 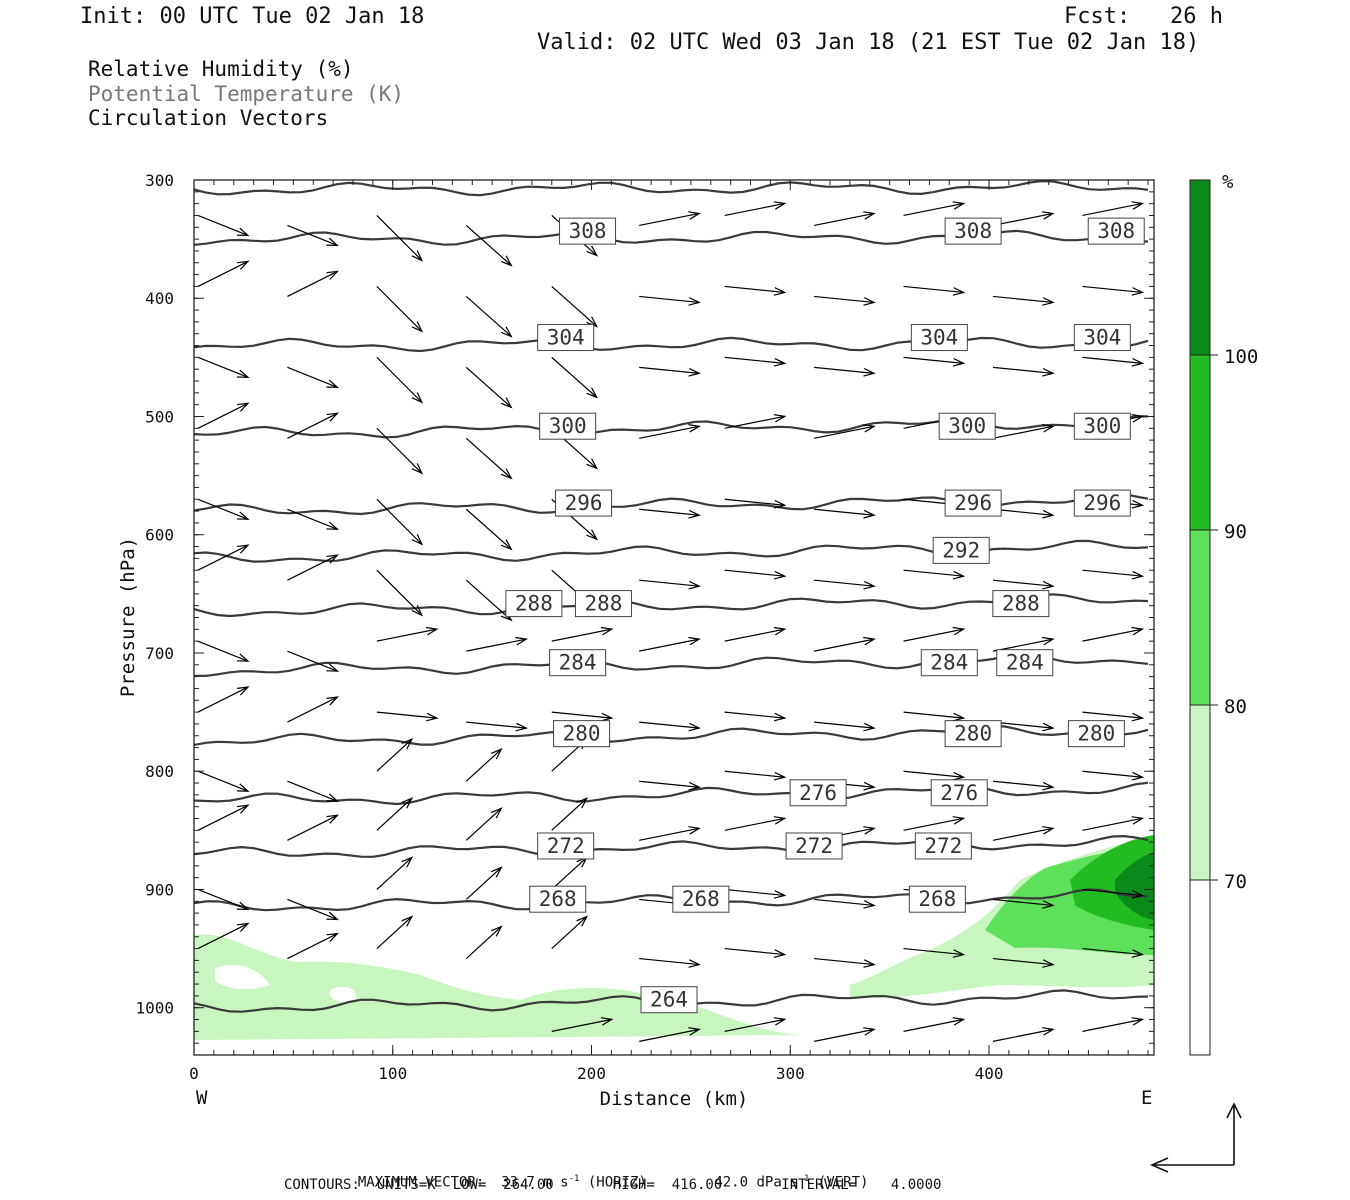 What do you see at coordinates (1134, 886) in the screenshot?
I see `rh-region` at bounding box center [1134, 886].